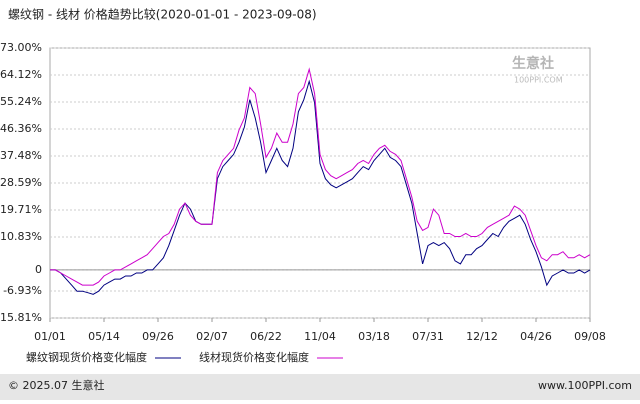  Describe the element at coordinates (86, 357) in the screenshot. I see `legend-label: 螺纹钢现货价格变化幅度` at that location.